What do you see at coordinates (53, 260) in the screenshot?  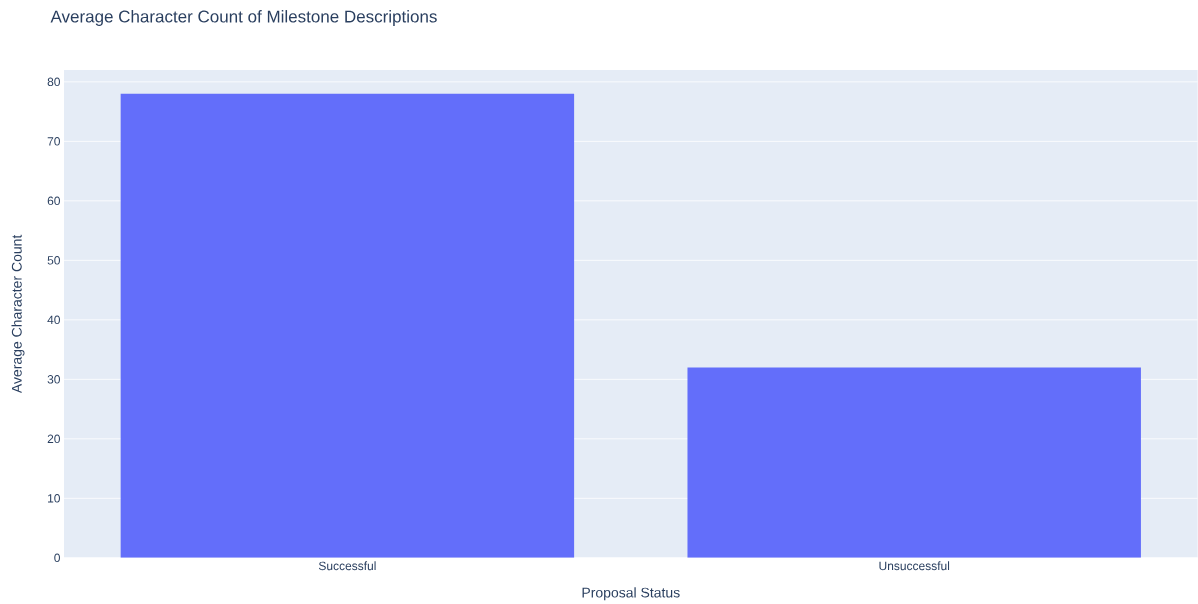 I see `y-tick-label: 50` at bounding box center [53, 260].